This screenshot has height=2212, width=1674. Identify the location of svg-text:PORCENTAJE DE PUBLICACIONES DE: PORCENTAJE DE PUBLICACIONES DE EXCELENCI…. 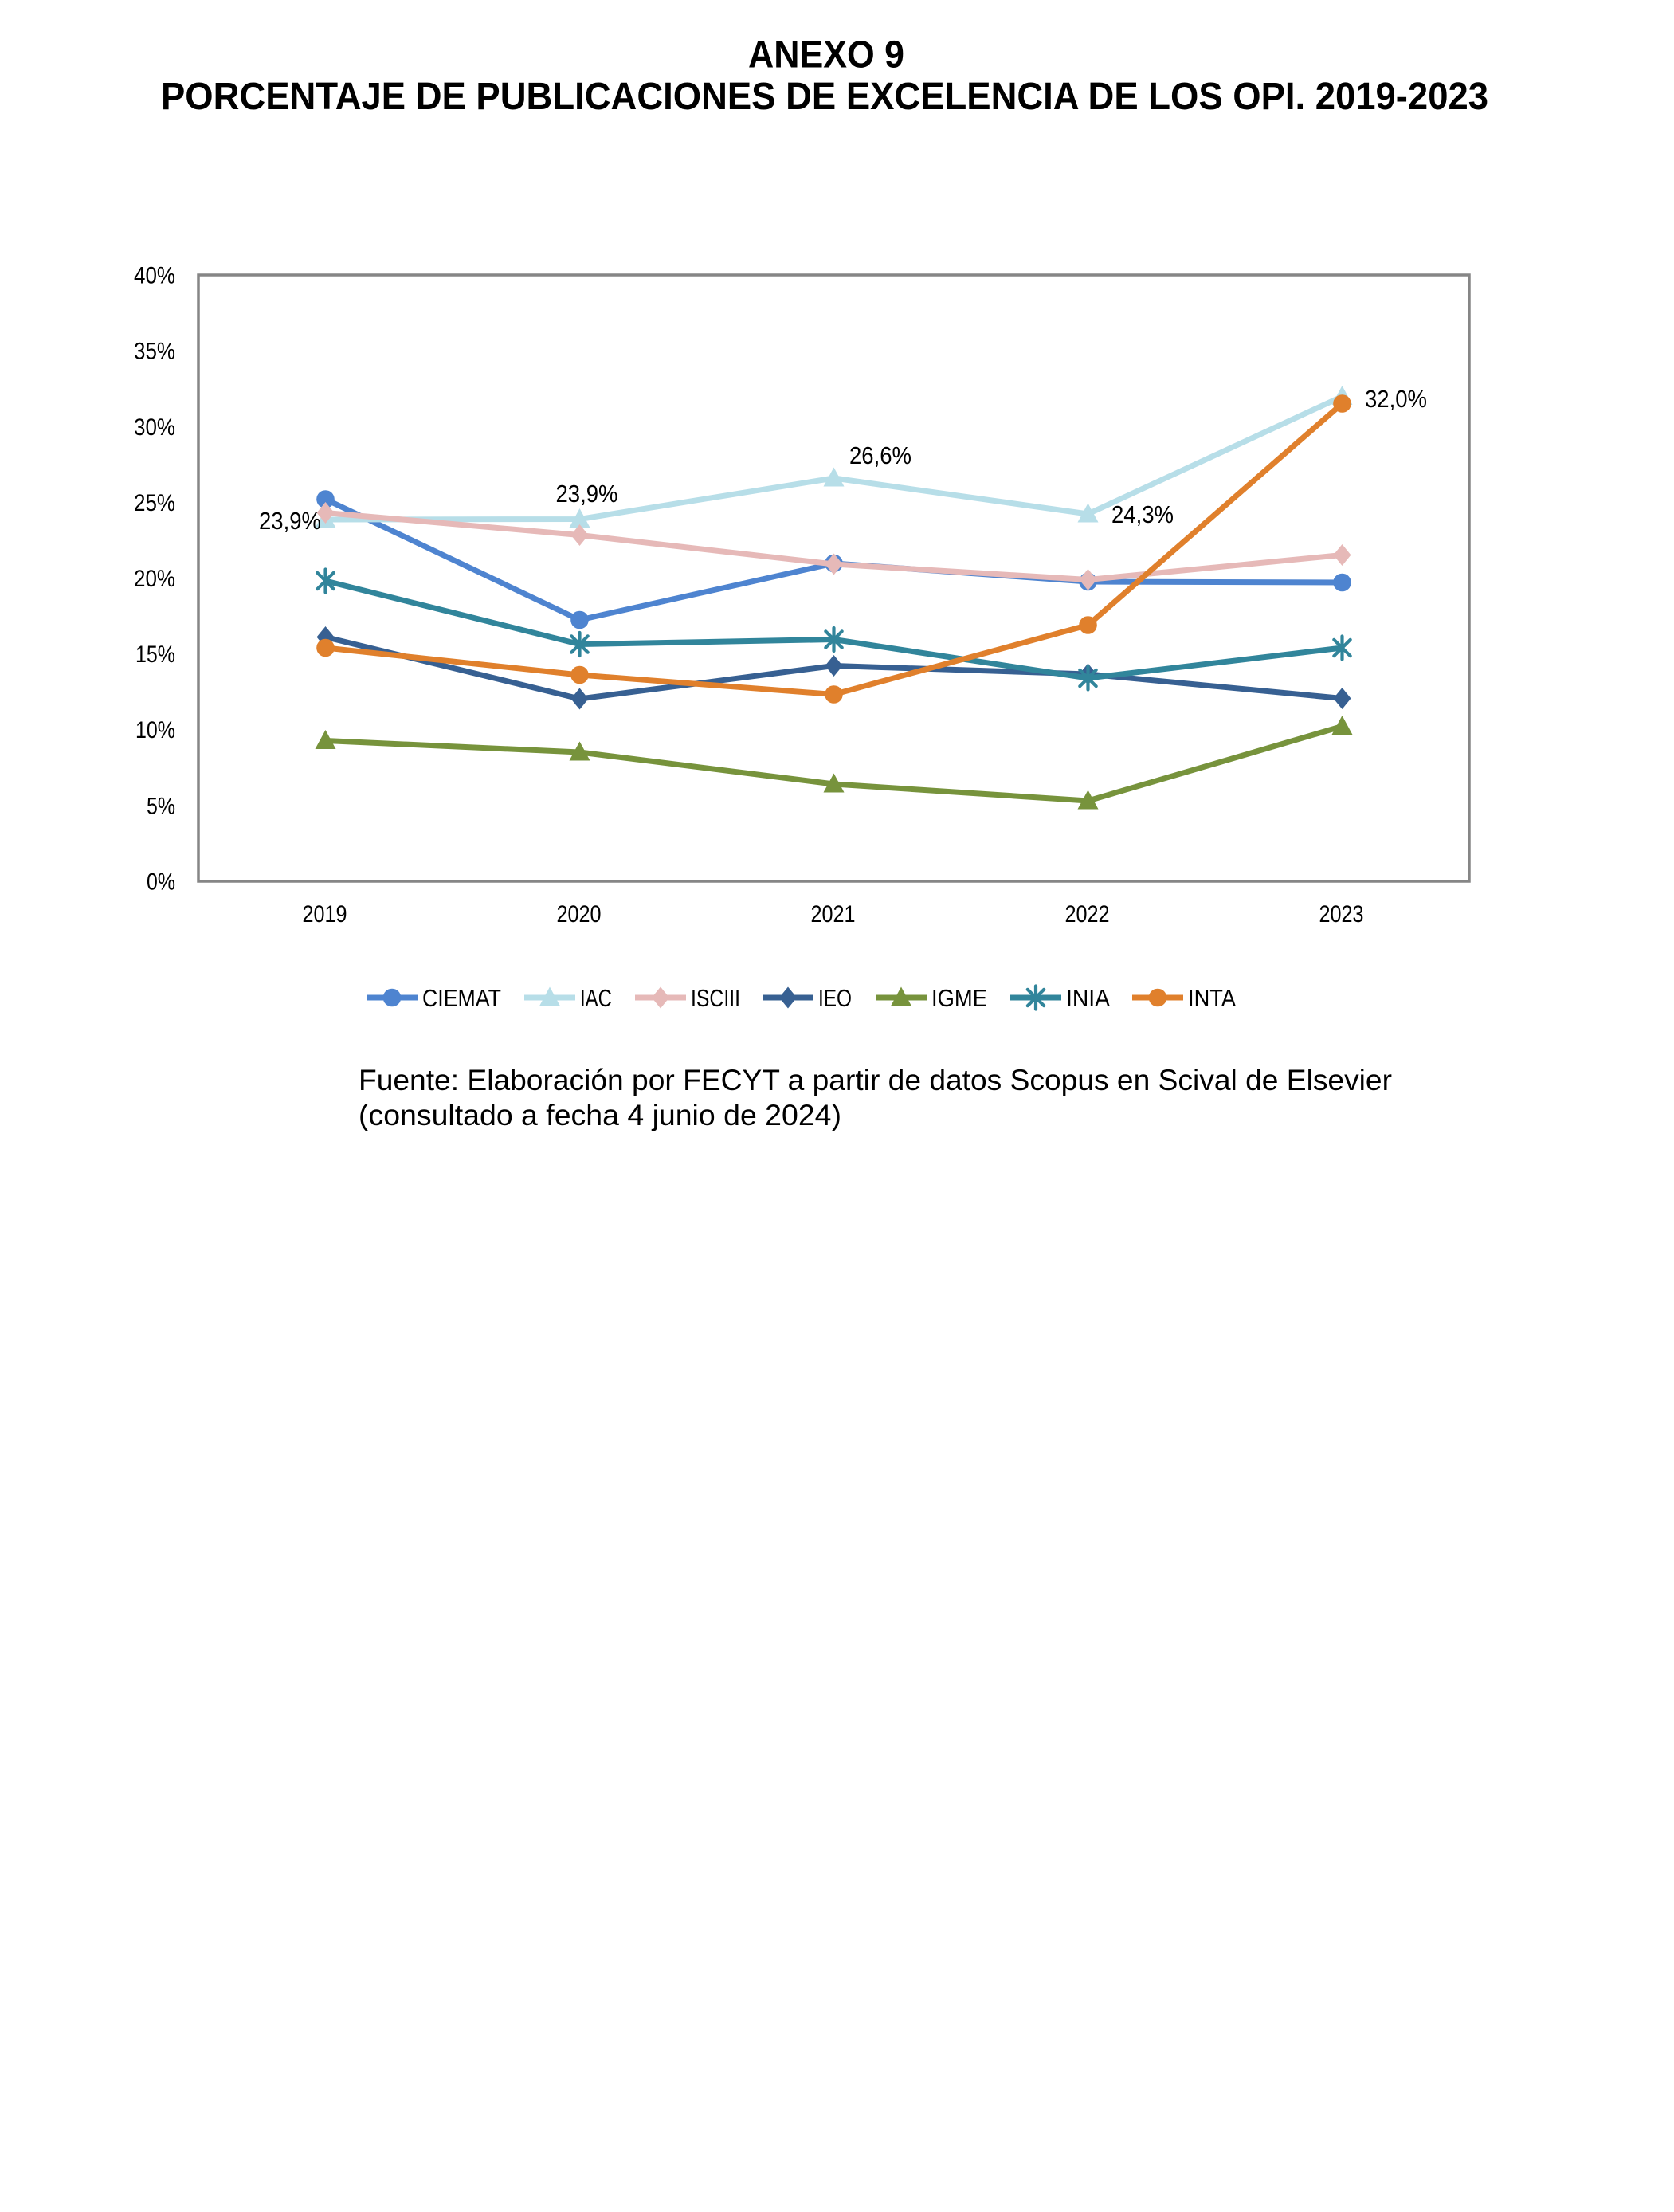
(825, 96).